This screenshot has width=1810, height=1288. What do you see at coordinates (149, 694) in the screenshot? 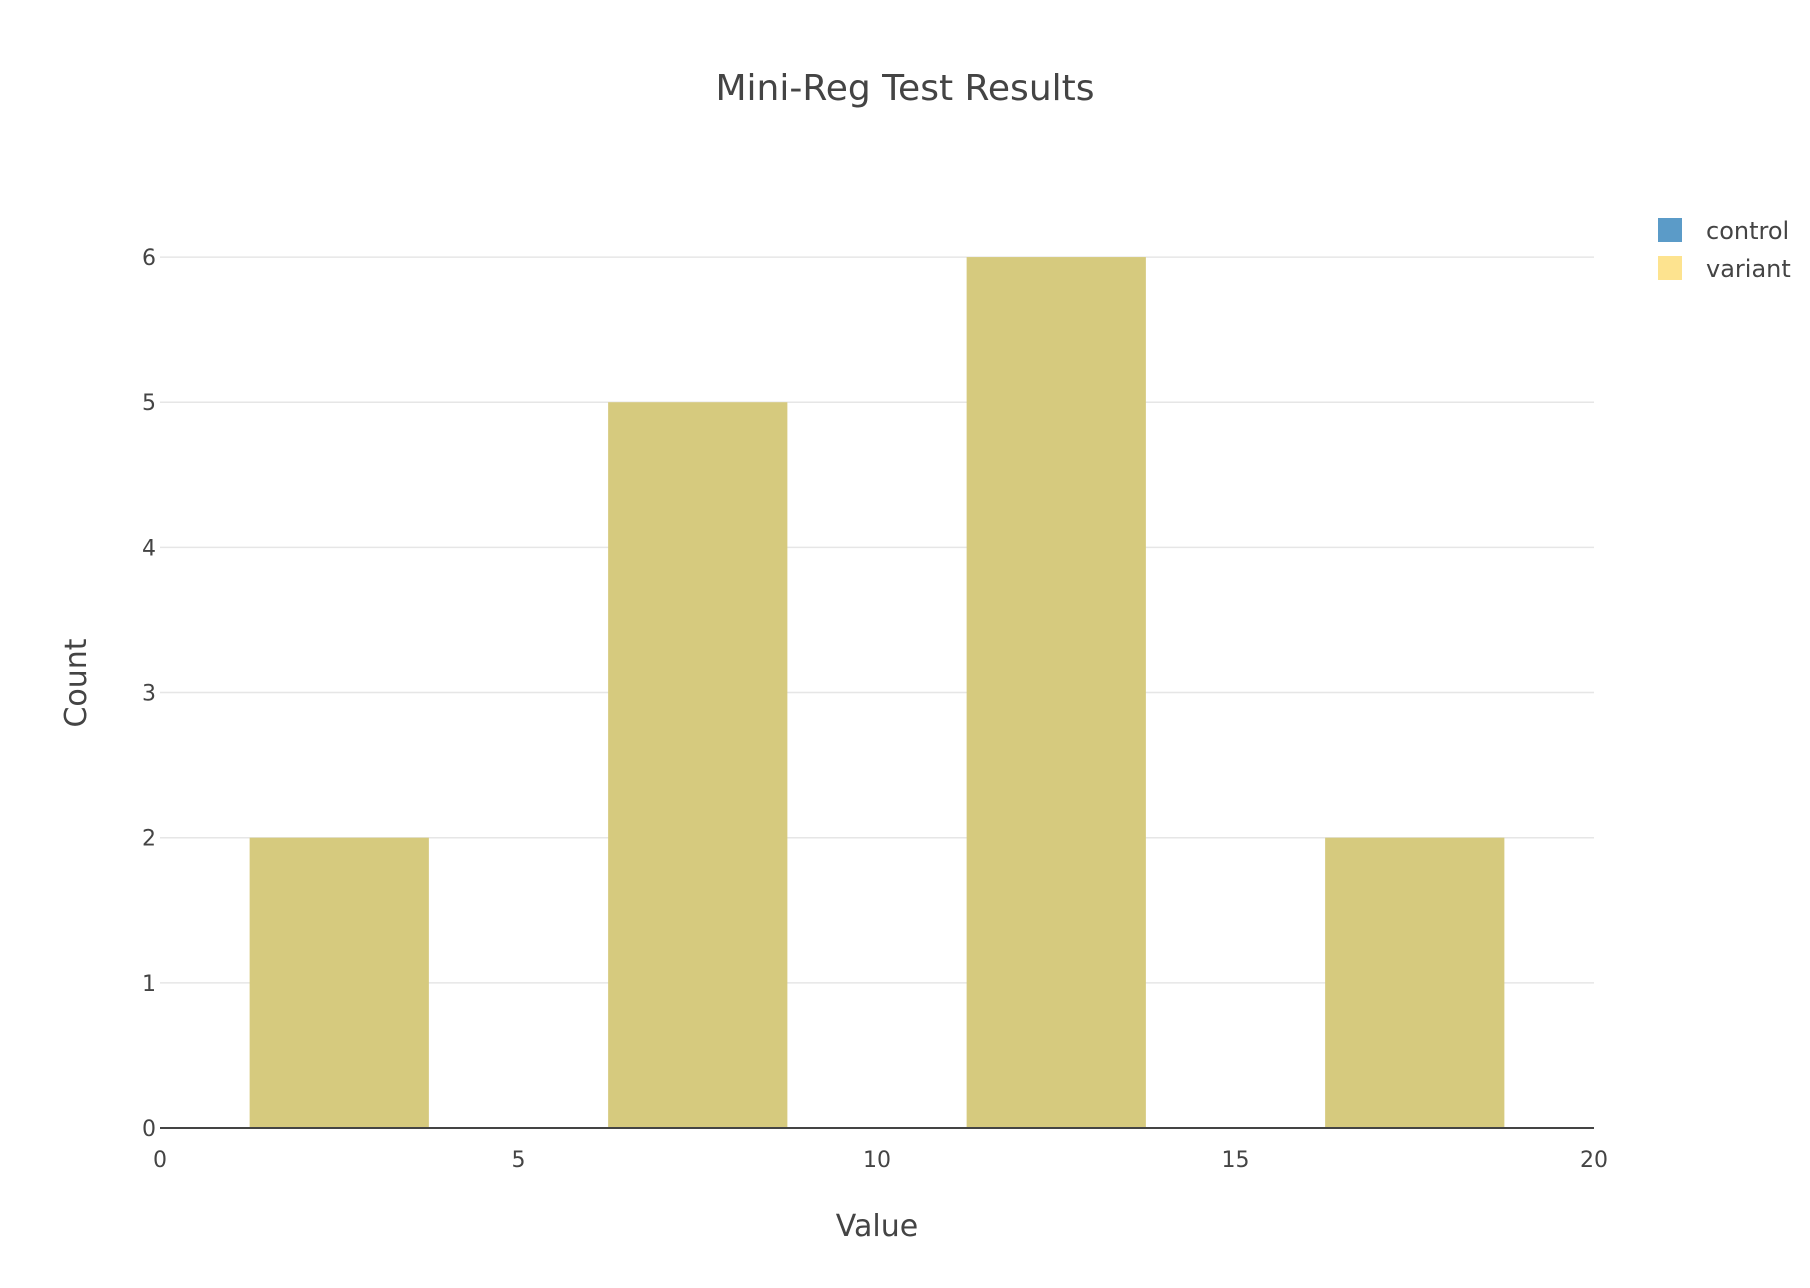
I see `y-tick-label: 3` at bounding box center [149, 694].